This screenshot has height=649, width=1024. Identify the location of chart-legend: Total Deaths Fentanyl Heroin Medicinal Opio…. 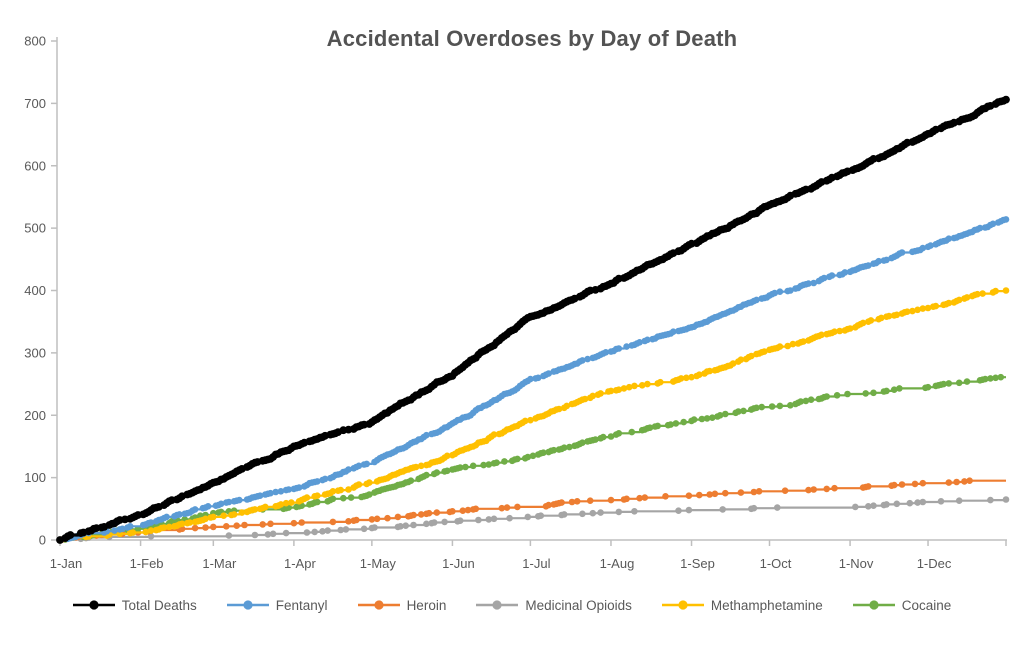
(512, 605).